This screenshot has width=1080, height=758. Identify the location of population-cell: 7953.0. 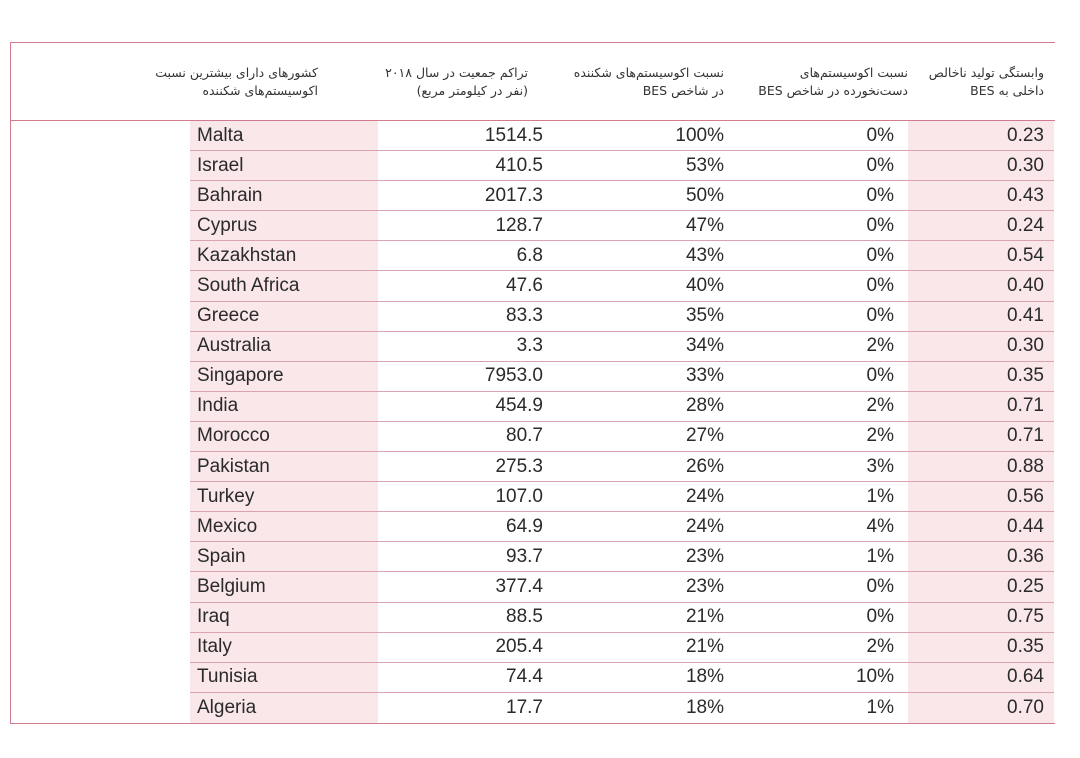
(513, 376).